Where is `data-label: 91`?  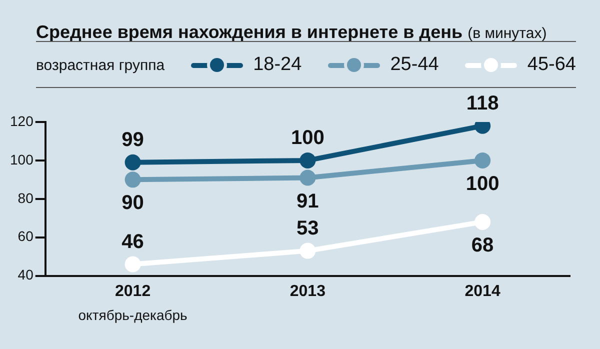
data-label: 91 is located at coordinates (307, 201).